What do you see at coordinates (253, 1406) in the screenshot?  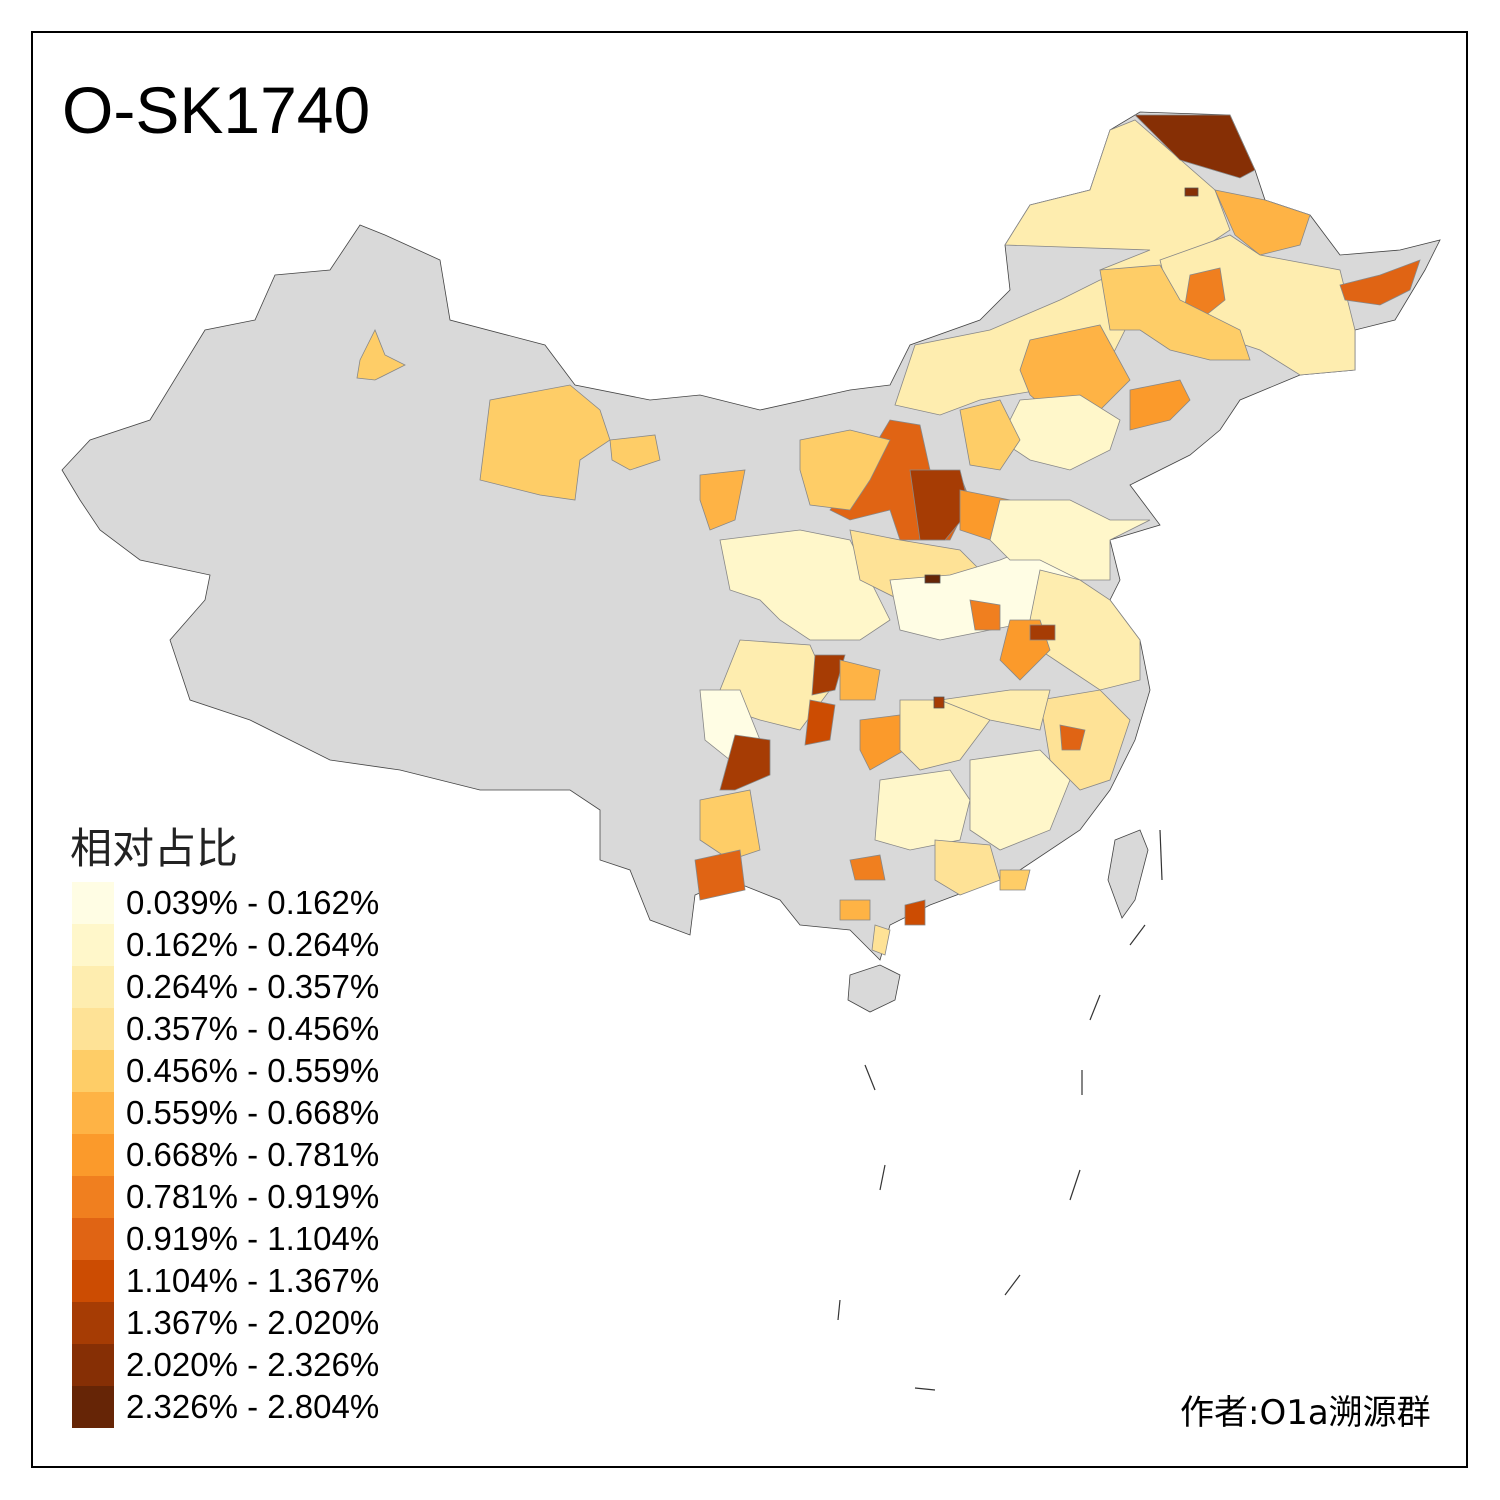 I see `legend-label: 2.326% - 2.804%` at bounding box center [253, 1406].